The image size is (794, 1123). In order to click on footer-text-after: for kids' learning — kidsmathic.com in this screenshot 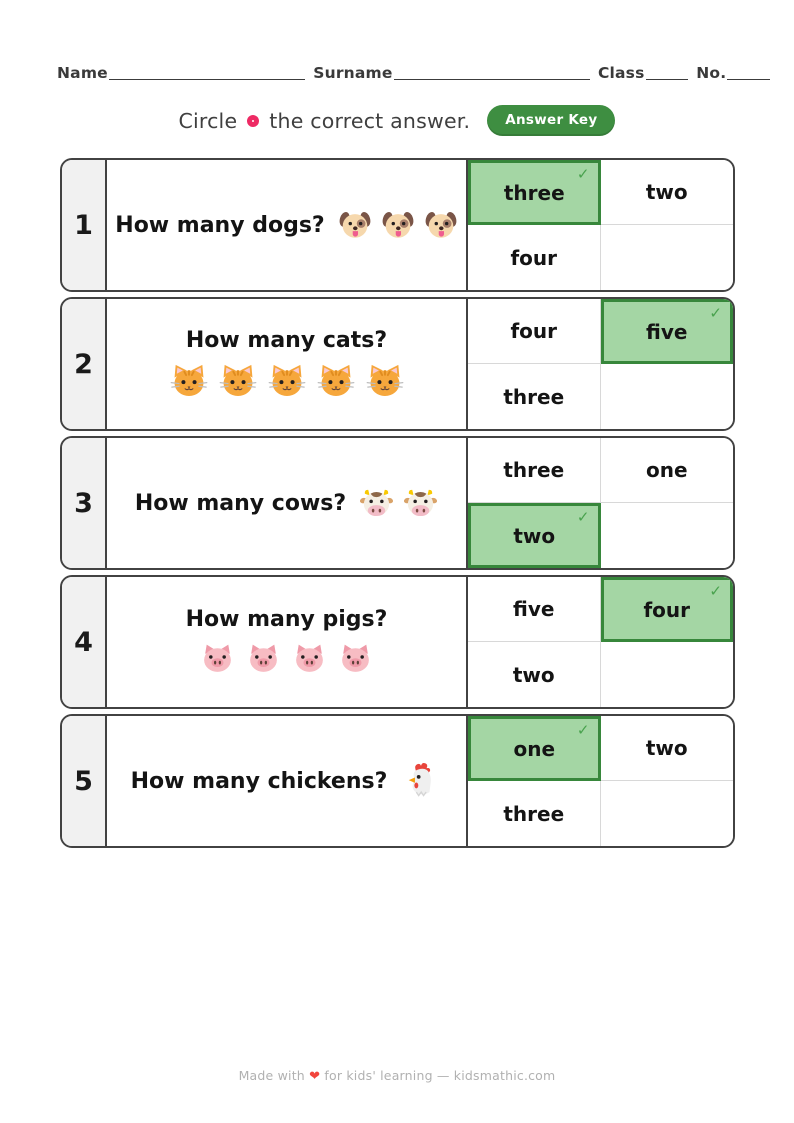, I will do `click(440, 1075)`.